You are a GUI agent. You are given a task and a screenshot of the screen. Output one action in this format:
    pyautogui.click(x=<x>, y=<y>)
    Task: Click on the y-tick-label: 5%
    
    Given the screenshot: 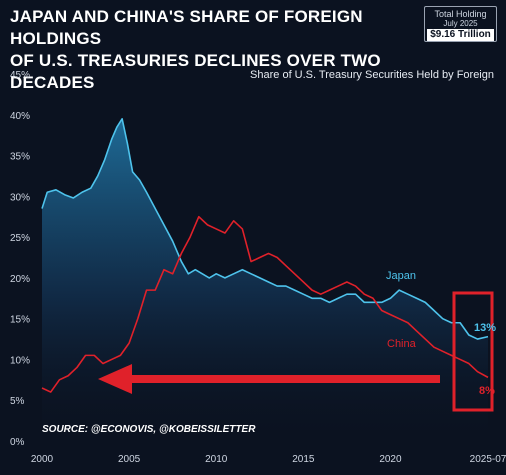 What is the action you would take?
    pyautogui.click(x=17, y=401)
    